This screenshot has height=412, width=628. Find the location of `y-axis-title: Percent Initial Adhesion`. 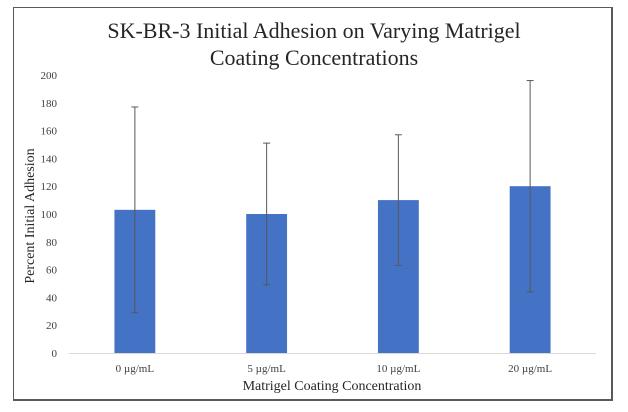

y-axis-title: Percent Initial Adhesion is located at coordinates (30, 215).